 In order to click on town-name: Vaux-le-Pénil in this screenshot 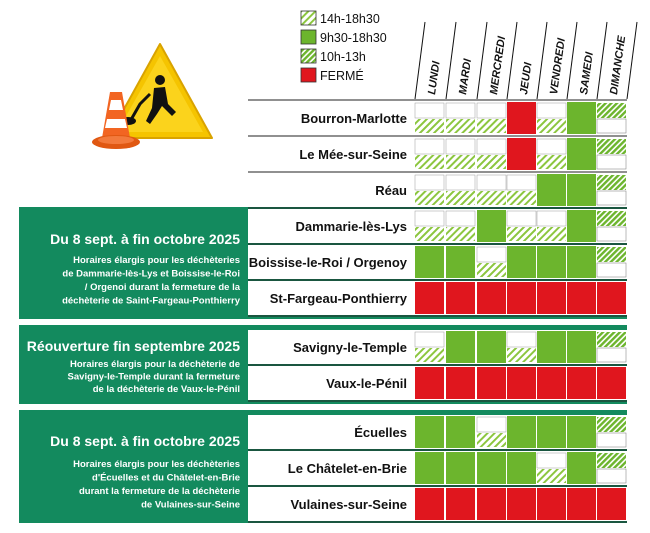, I will do `click(366, 383)`.